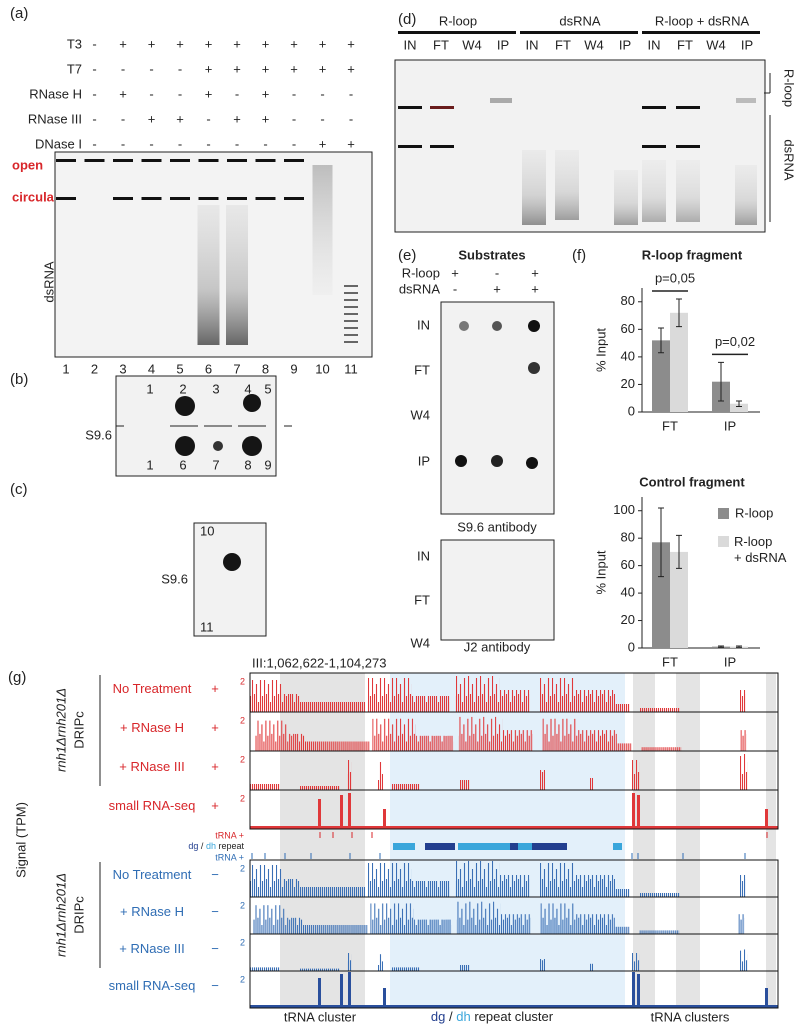 This screenshot has height=1028, width=800. What do you see at coordinates (628, 355) in the screenshot?
I see `y-tick-label: 40` at bounding box center [628, 355].